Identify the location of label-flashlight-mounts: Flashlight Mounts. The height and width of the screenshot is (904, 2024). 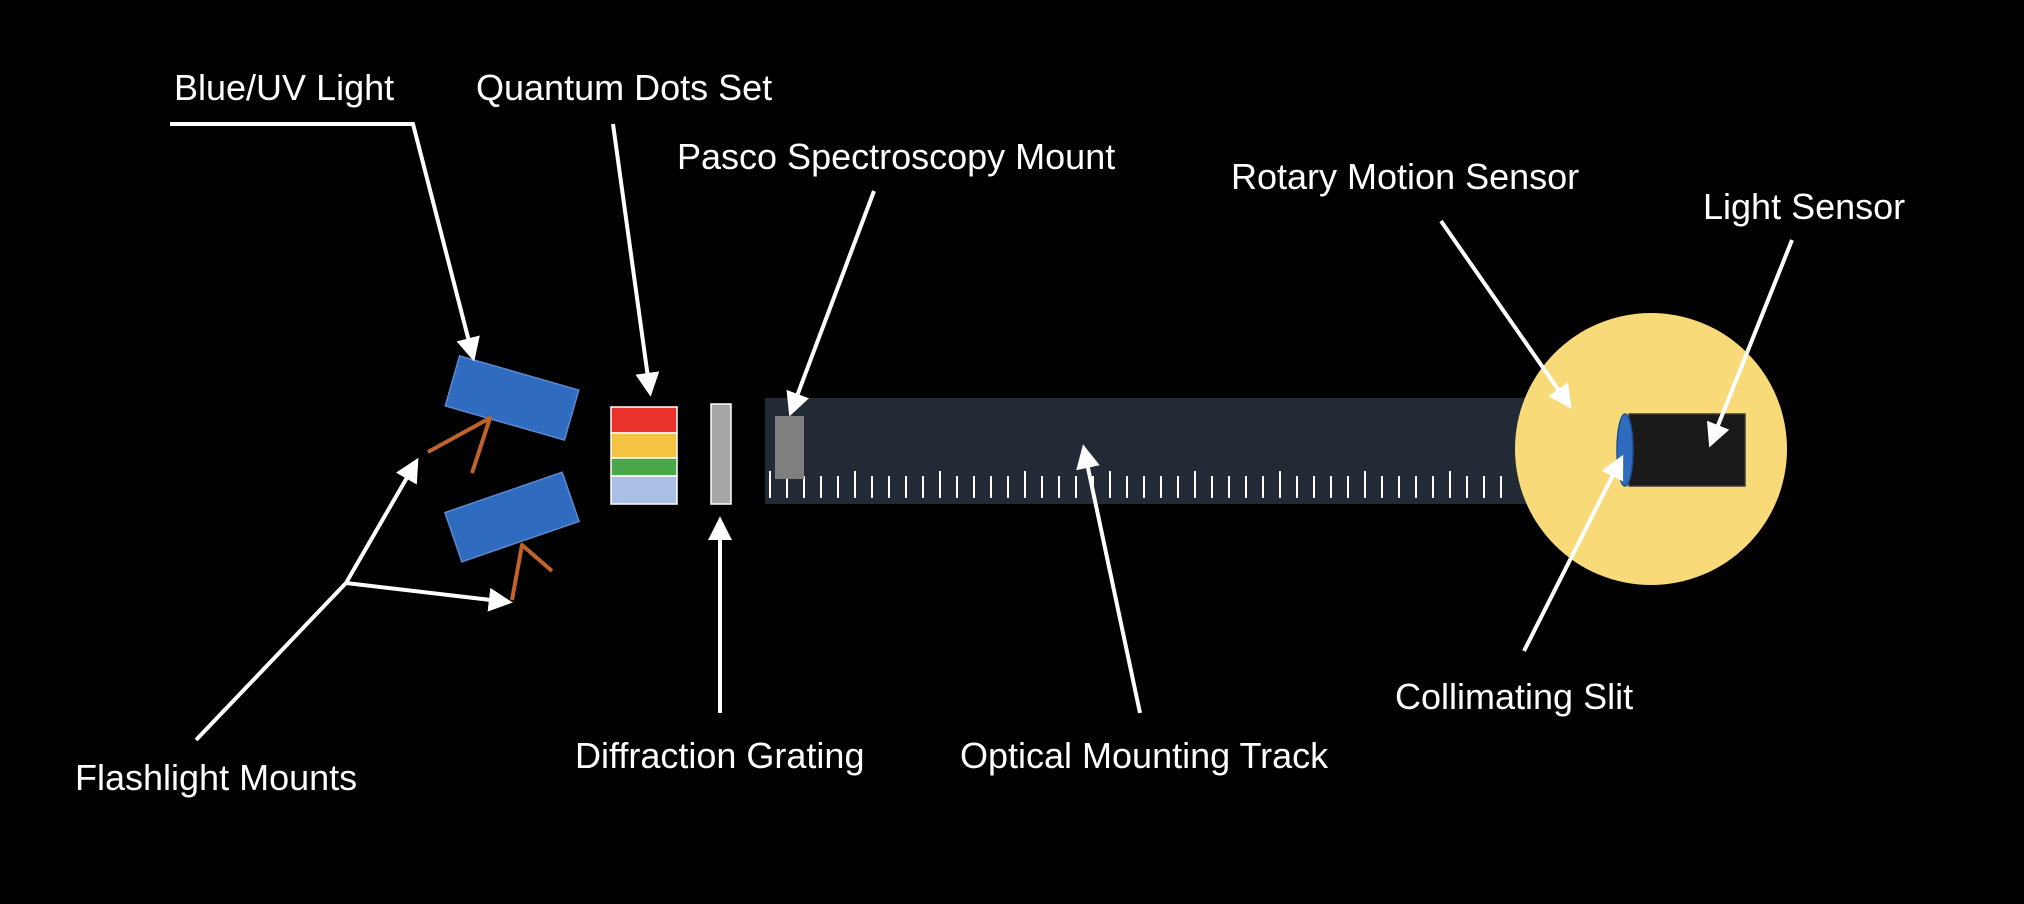
(216, 777).